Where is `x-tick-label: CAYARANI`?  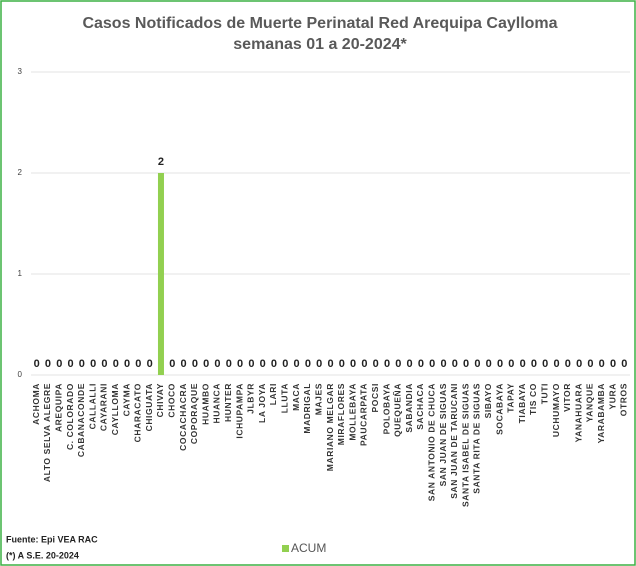
x-tick-label: CAYARANI is located at coordinates (104, 407).